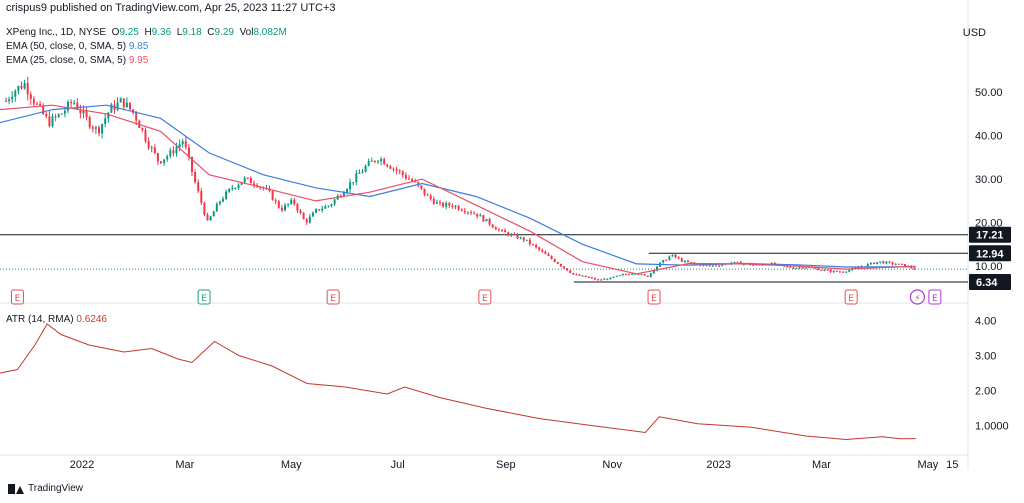 The width and height of the screenshot is (1024, 503). I want to click on author-name: crispus9, so click(26, 8).